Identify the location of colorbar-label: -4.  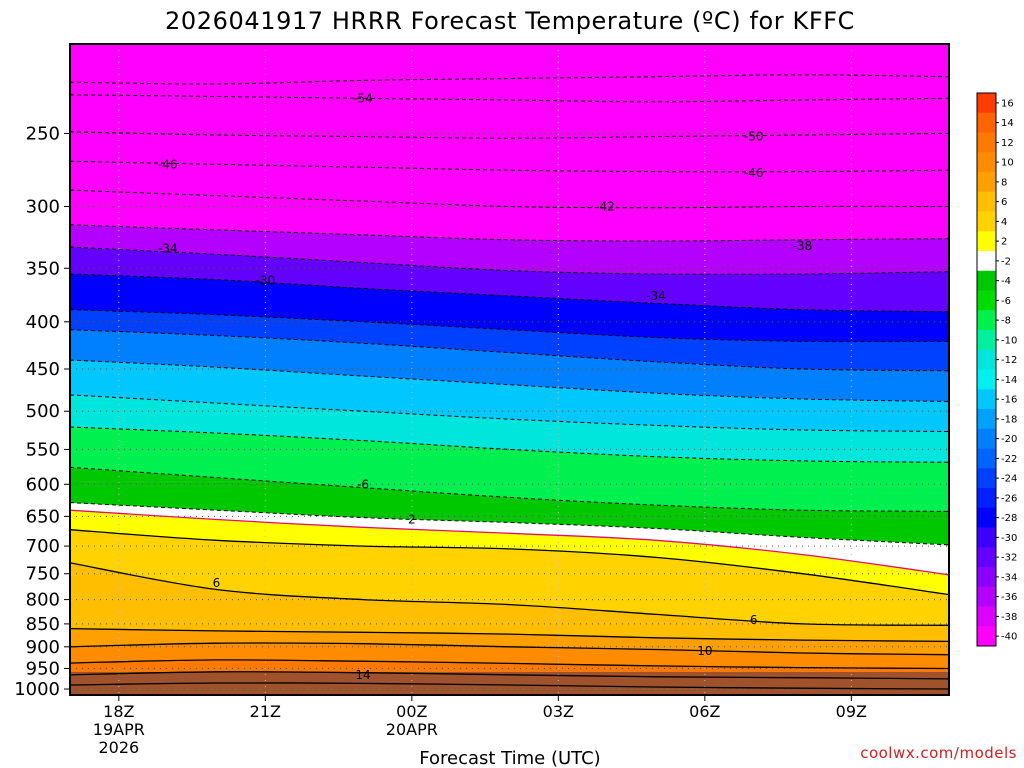
(1006, 281).